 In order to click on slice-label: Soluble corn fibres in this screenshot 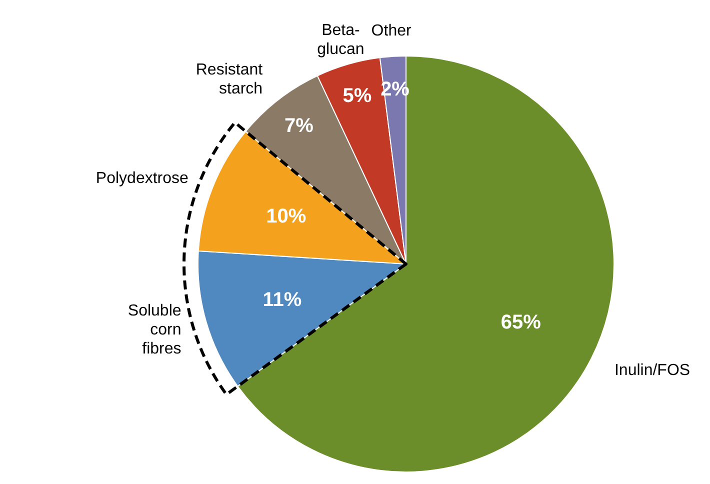, I will do `click(155, 329)`.